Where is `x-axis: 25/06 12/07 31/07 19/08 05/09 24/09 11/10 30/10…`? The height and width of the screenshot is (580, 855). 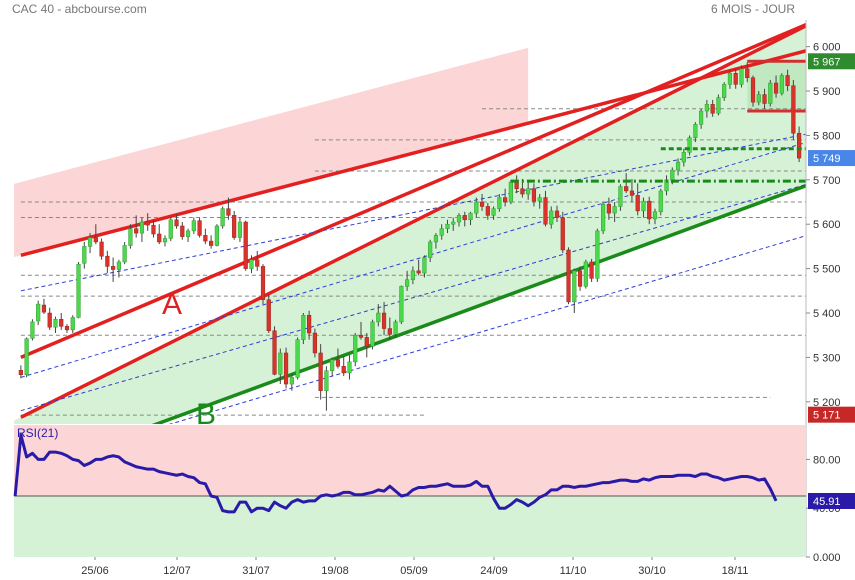
x-axis: 25/06 12/07 31/07 19/08 05/09 24/09 11/10 30/10… is located at coordinates (414, 567).